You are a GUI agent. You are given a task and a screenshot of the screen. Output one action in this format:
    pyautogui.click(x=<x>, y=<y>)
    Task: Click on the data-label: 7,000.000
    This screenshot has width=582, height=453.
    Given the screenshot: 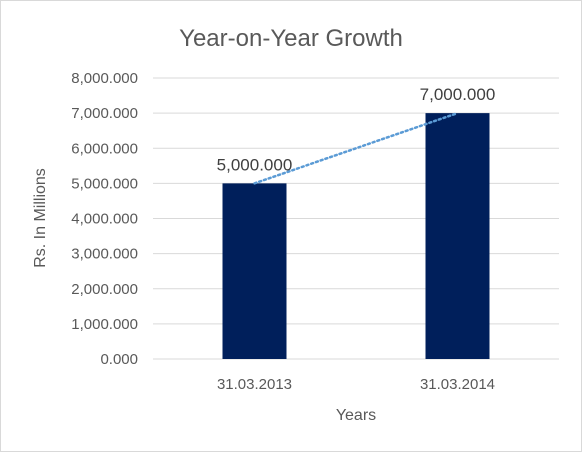 What is the action you would take?
    pyautogui.click(x=458, y=94)
    